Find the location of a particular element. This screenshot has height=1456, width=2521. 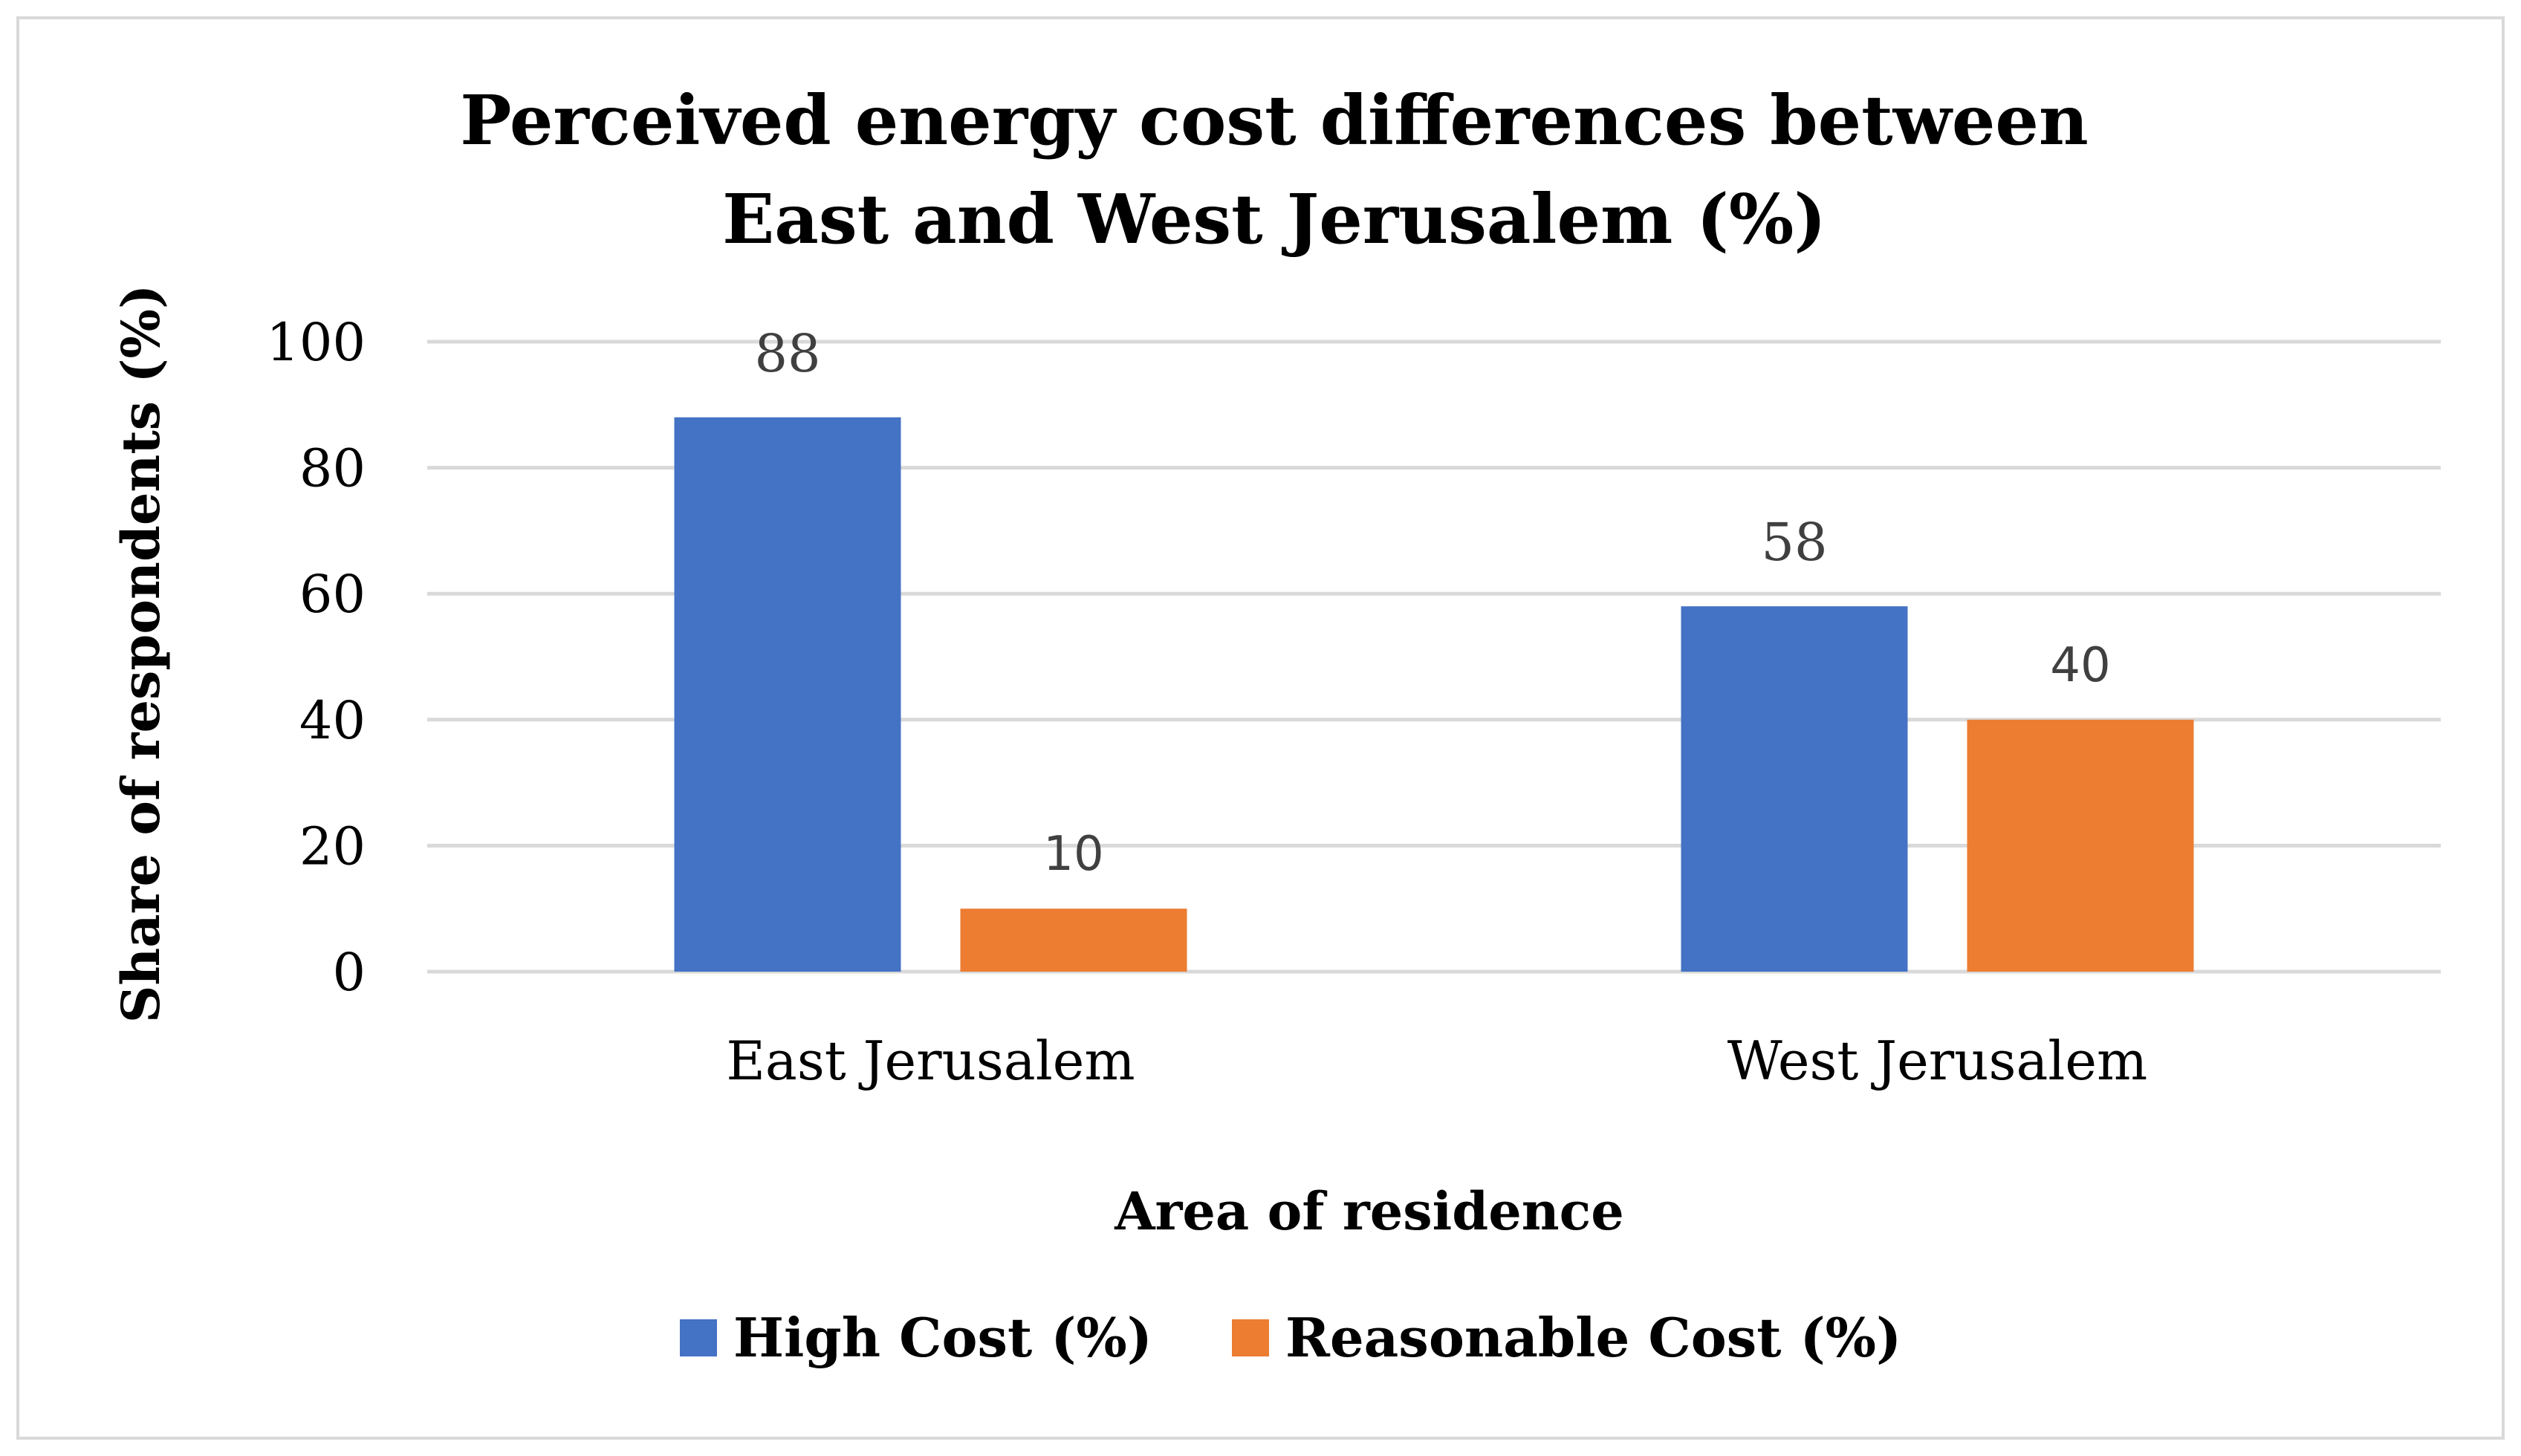

data-label: 10 is located at coordinates (1073, 855).